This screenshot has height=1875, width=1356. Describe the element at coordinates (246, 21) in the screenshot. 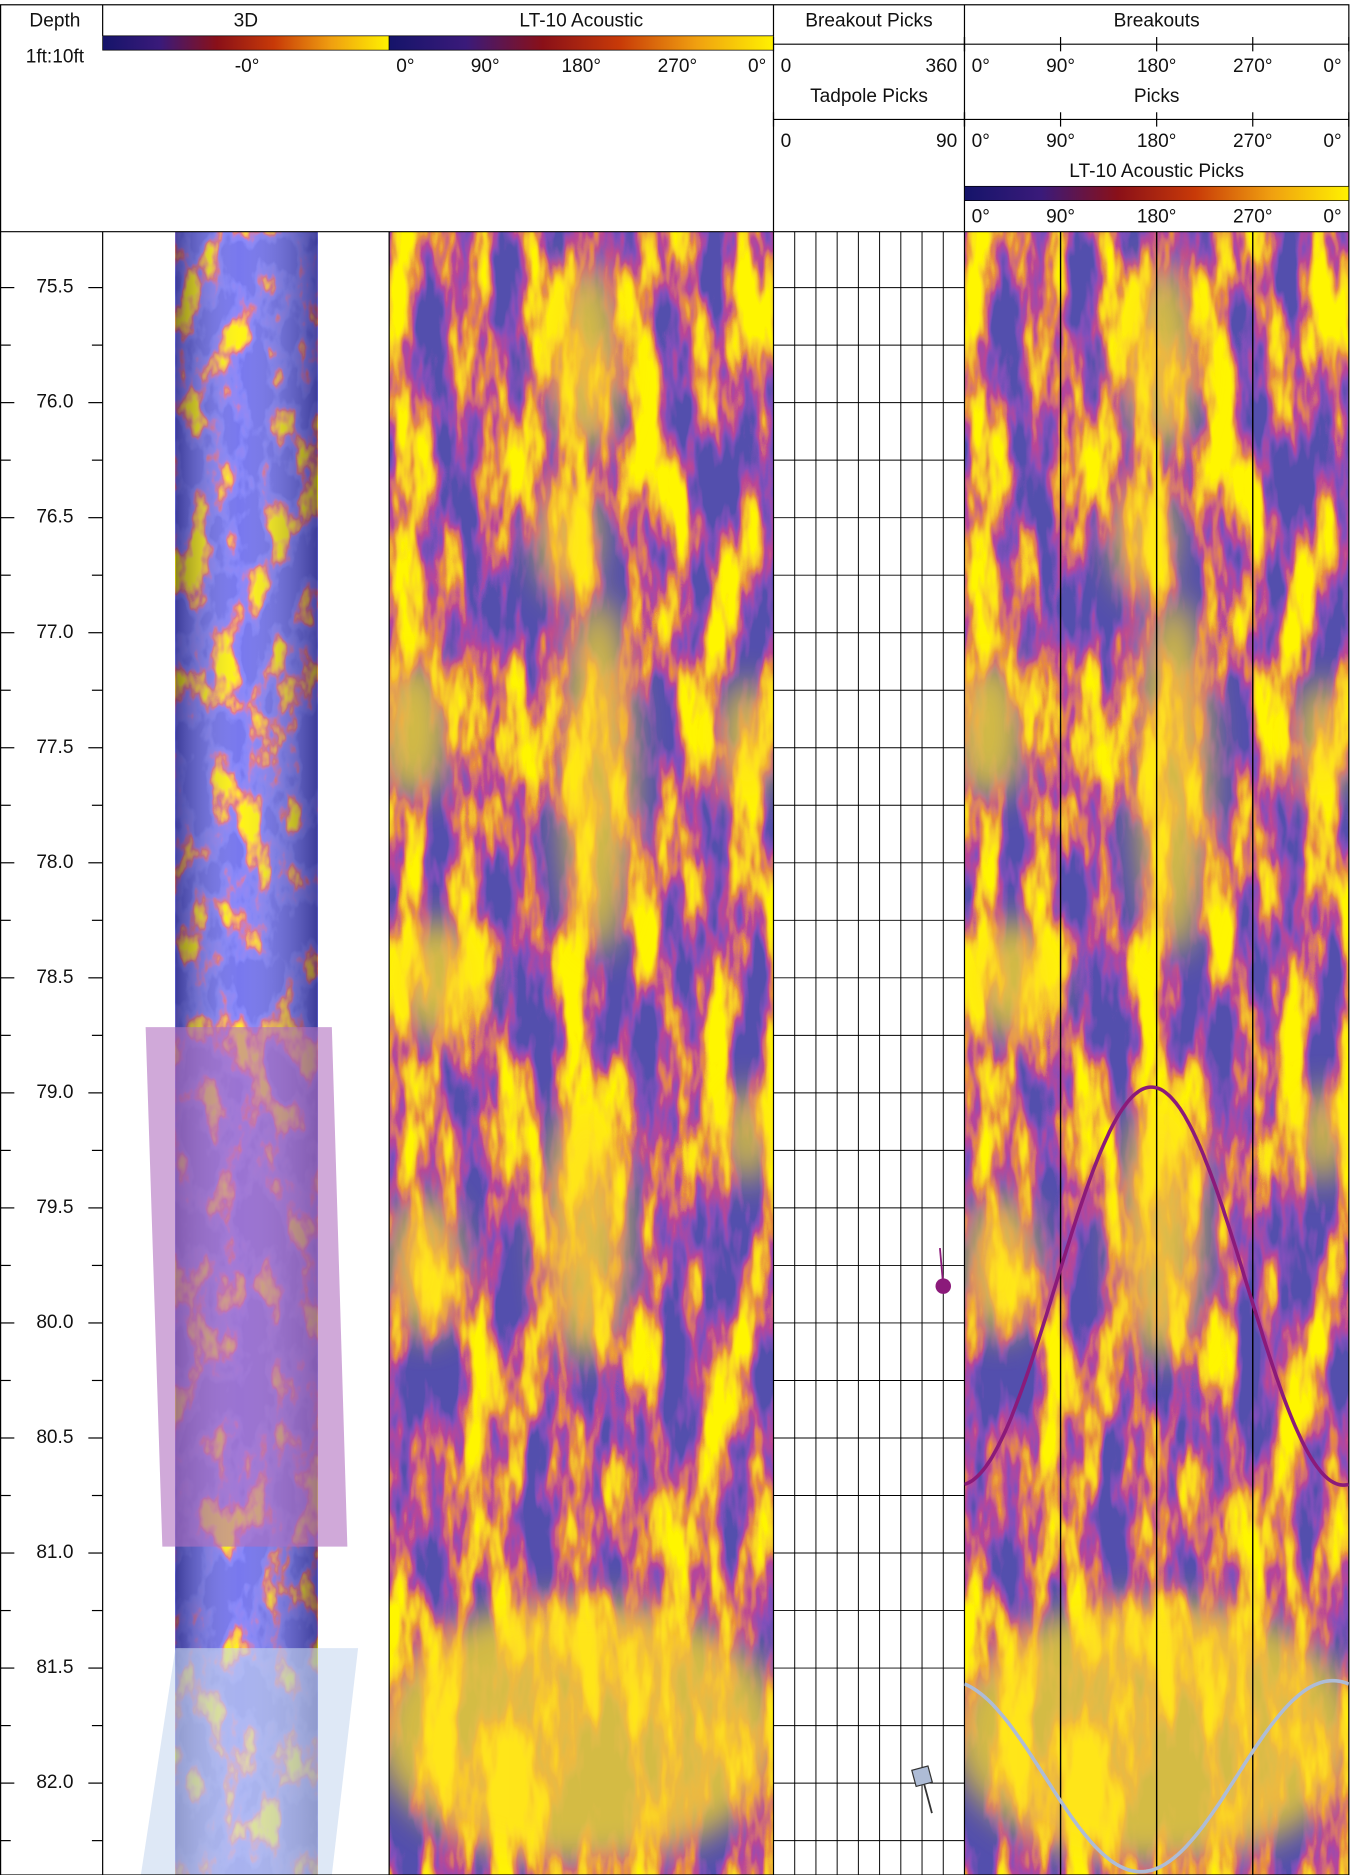

I see `track-title: 3D` at that location.